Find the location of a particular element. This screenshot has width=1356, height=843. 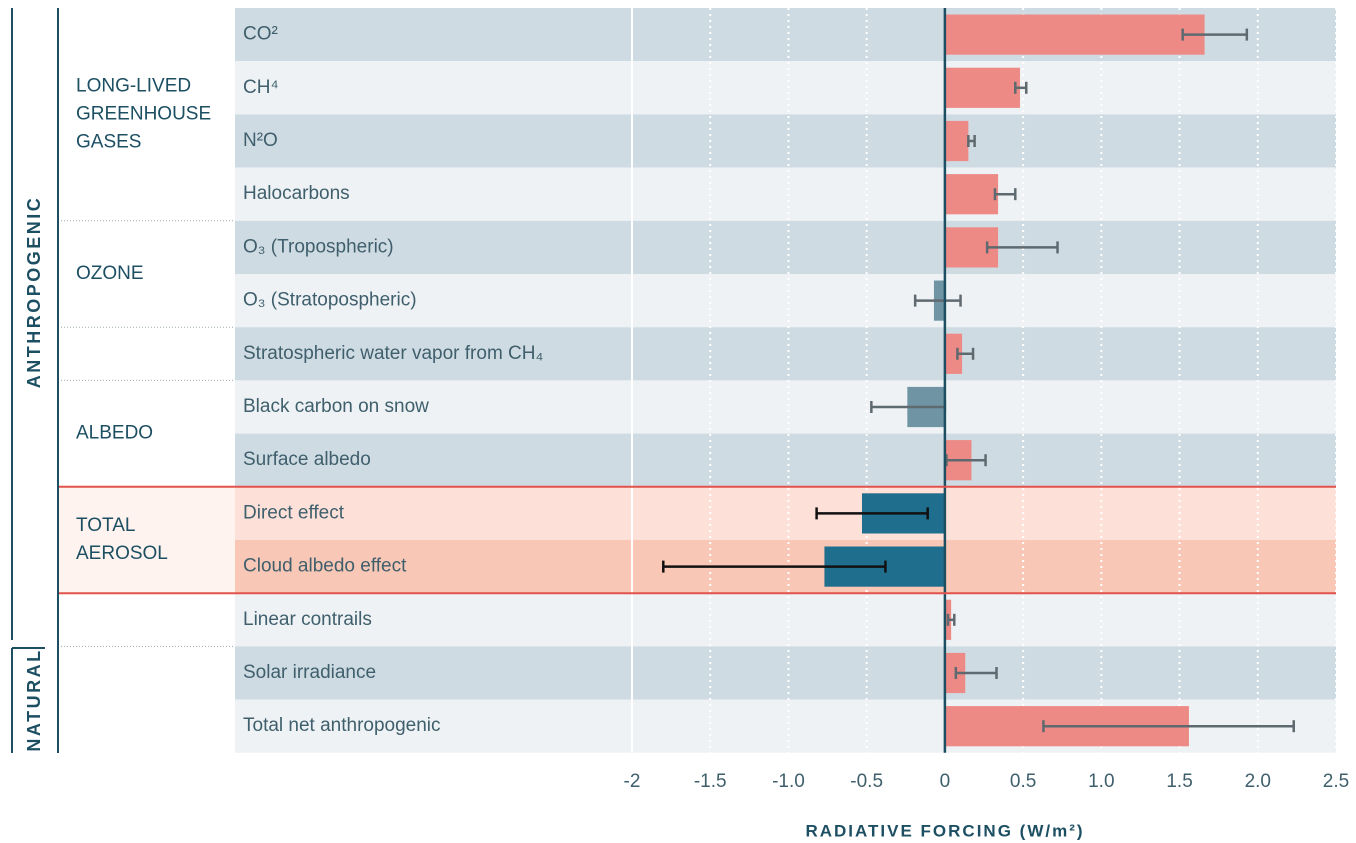

x-tick-label: 1.5 is located at coordinates (1179, 781).